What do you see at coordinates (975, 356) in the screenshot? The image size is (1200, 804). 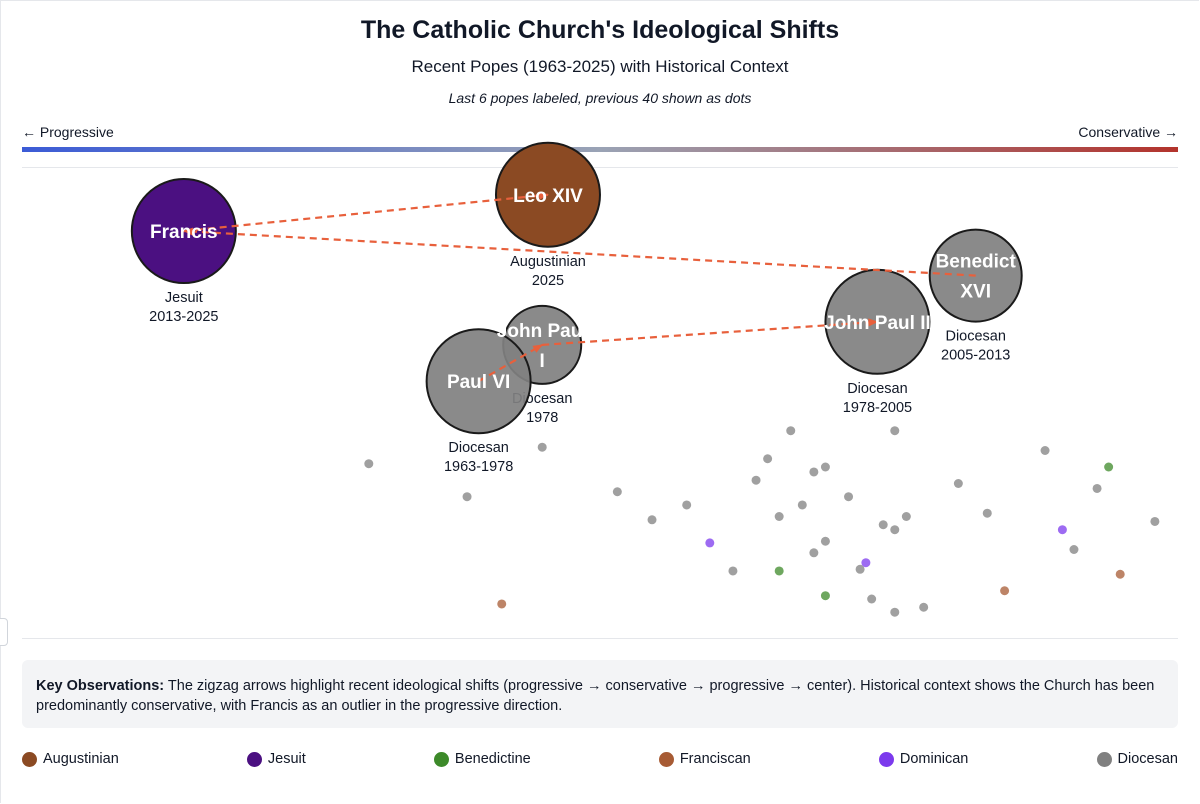 I see `pope-years-label: 2005-2013` at bounding box center [975, 356].